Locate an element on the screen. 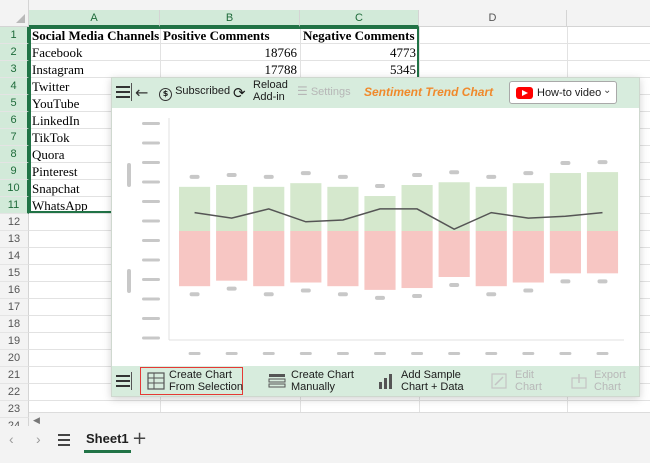 The width and height of the screenshot is (650, 463). menu-icon is located at coordinates (123, 93).